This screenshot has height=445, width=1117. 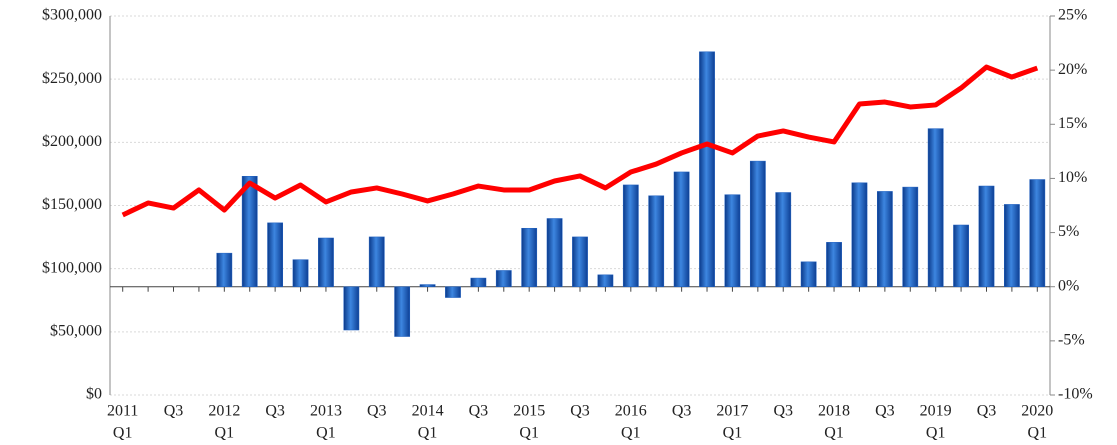 I want to click on y-tick-label: $0, so click(x=94, y=394).